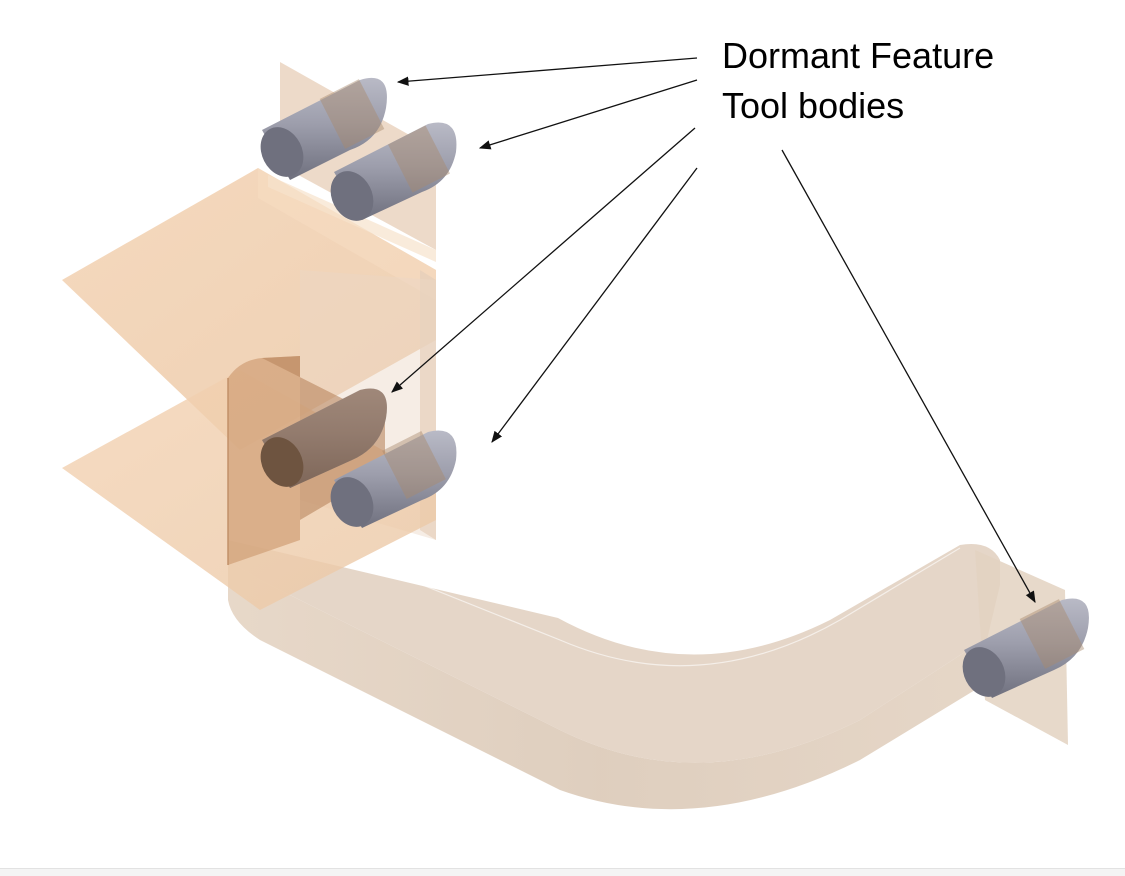  What do you see at coordinates (858, 55) in the screenshot?
I see `callout-label-line-1: Dormant Feature` at bounding box center [858, 55].